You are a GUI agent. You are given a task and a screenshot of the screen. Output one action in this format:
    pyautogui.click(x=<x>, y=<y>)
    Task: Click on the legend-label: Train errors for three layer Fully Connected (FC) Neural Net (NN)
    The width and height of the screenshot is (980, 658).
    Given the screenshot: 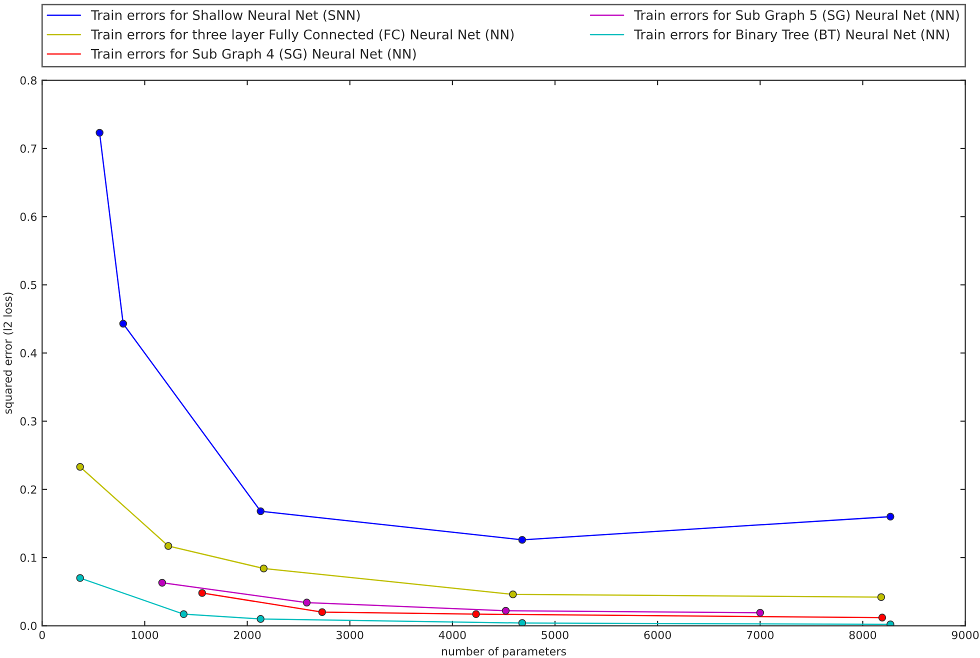 What is the action you would take?
    pyautogui.click(x=302, y=35)
    